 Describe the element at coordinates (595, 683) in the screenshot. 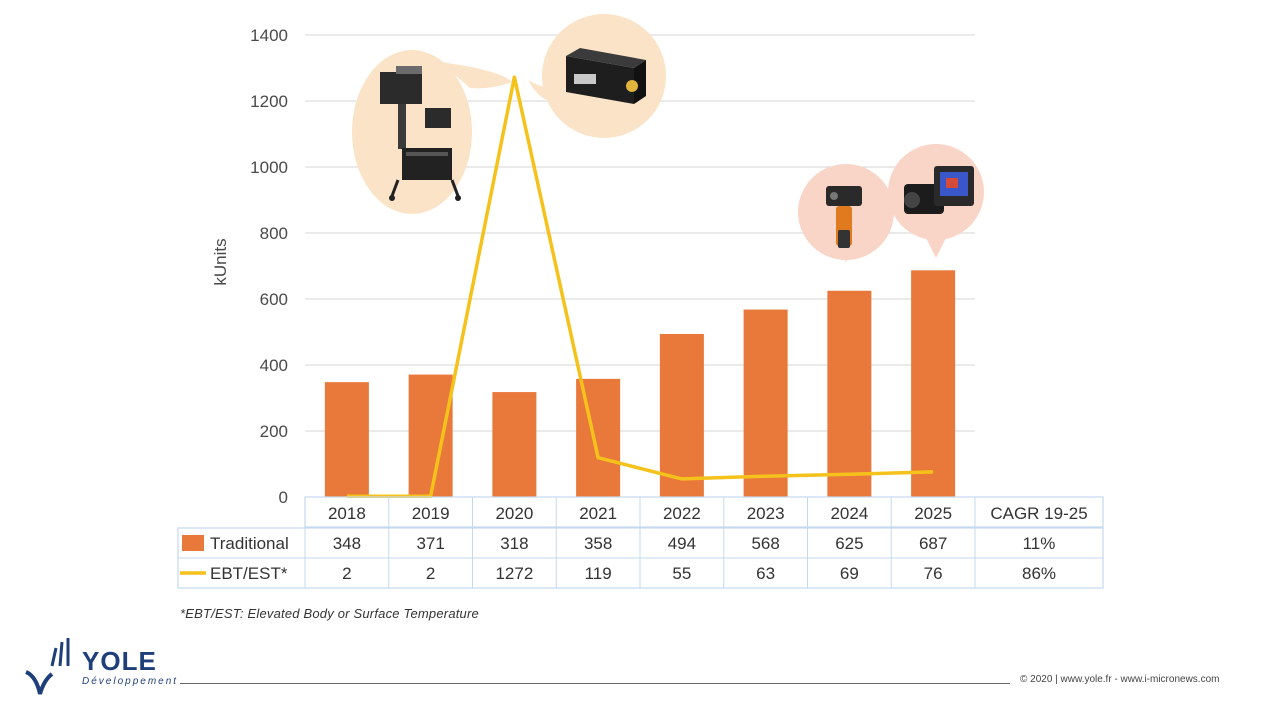

I see `footer-divider` at that location.